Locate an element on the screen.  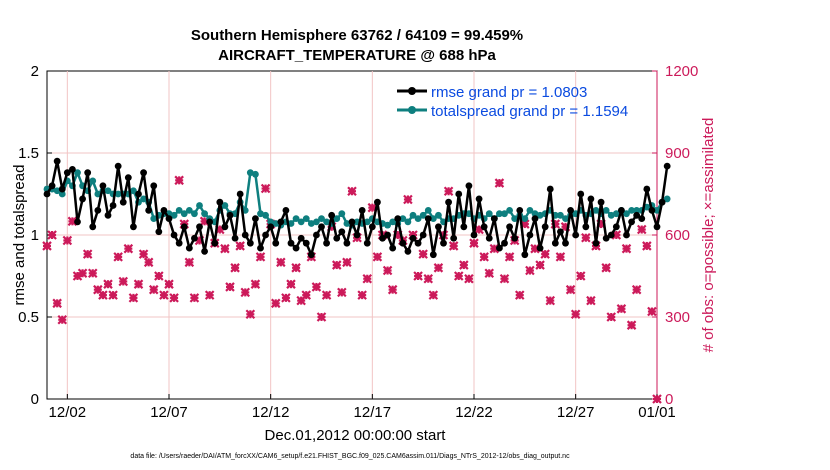
bottom-axis: 12/02 12/07 12/12 12/17 12/22 12/27 01/01 is located at coordinates (362, 407).